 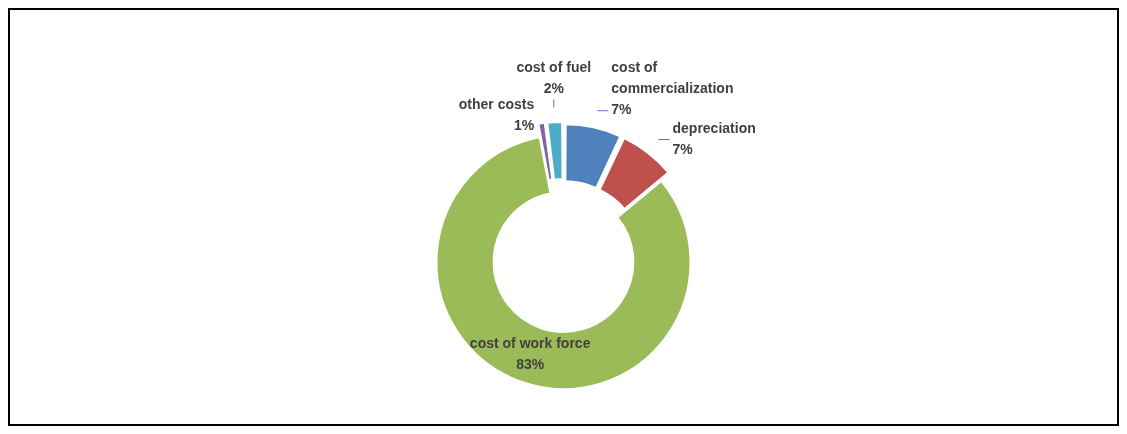 What do you see at coordinates (554, 66) in the screenshot?
I see `slice-label: cost of fuel` at bounding box center [554, 66].